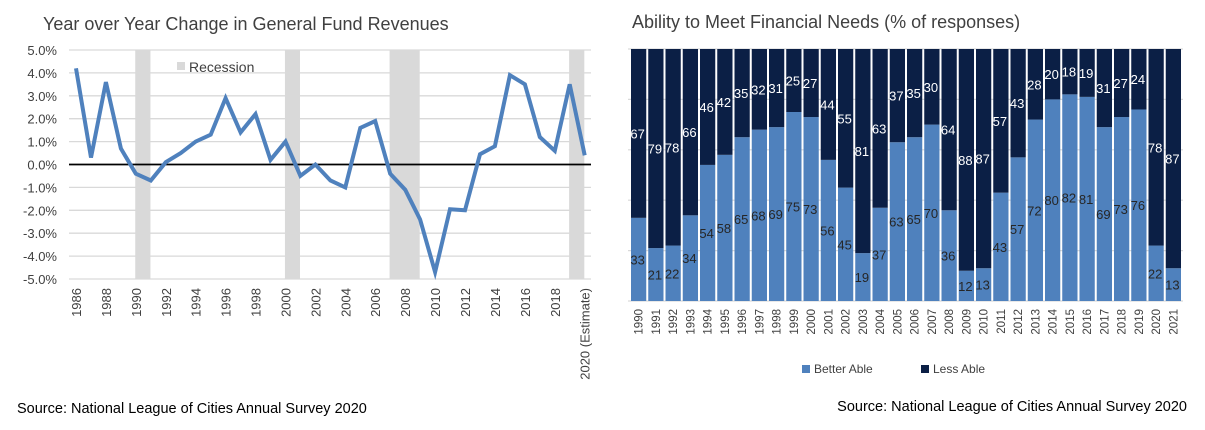  Describe the element at coordinates (42, 73) in the screenshot. I see `y-tick-label: 4.0%` at that location.